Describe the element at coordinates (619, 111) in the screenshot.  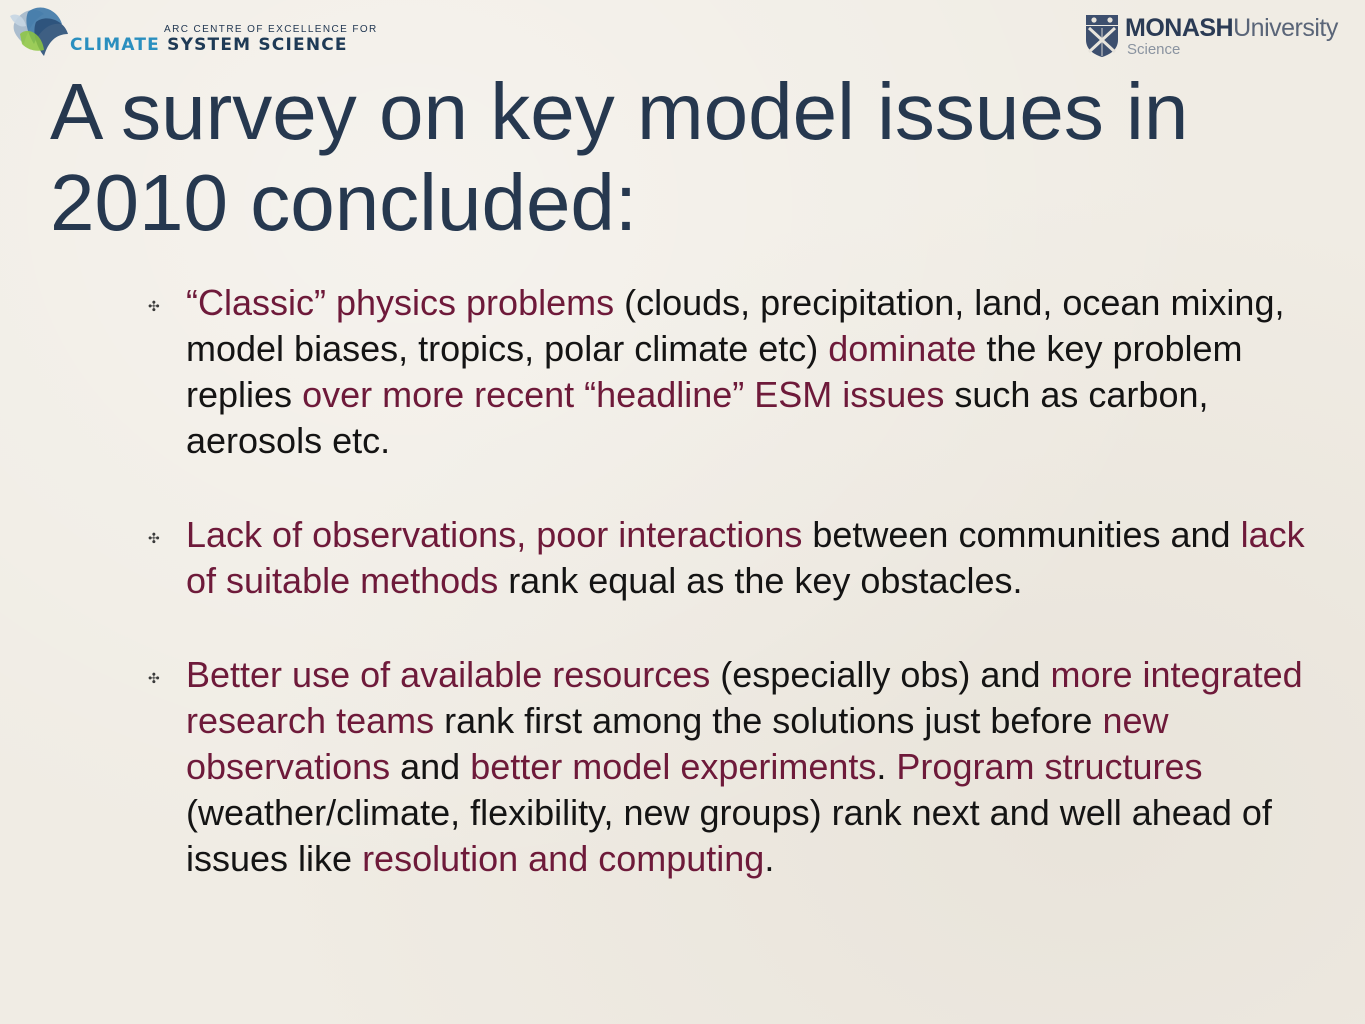
I see `slide-title-line-1: A survey on key model issues in` at that location.